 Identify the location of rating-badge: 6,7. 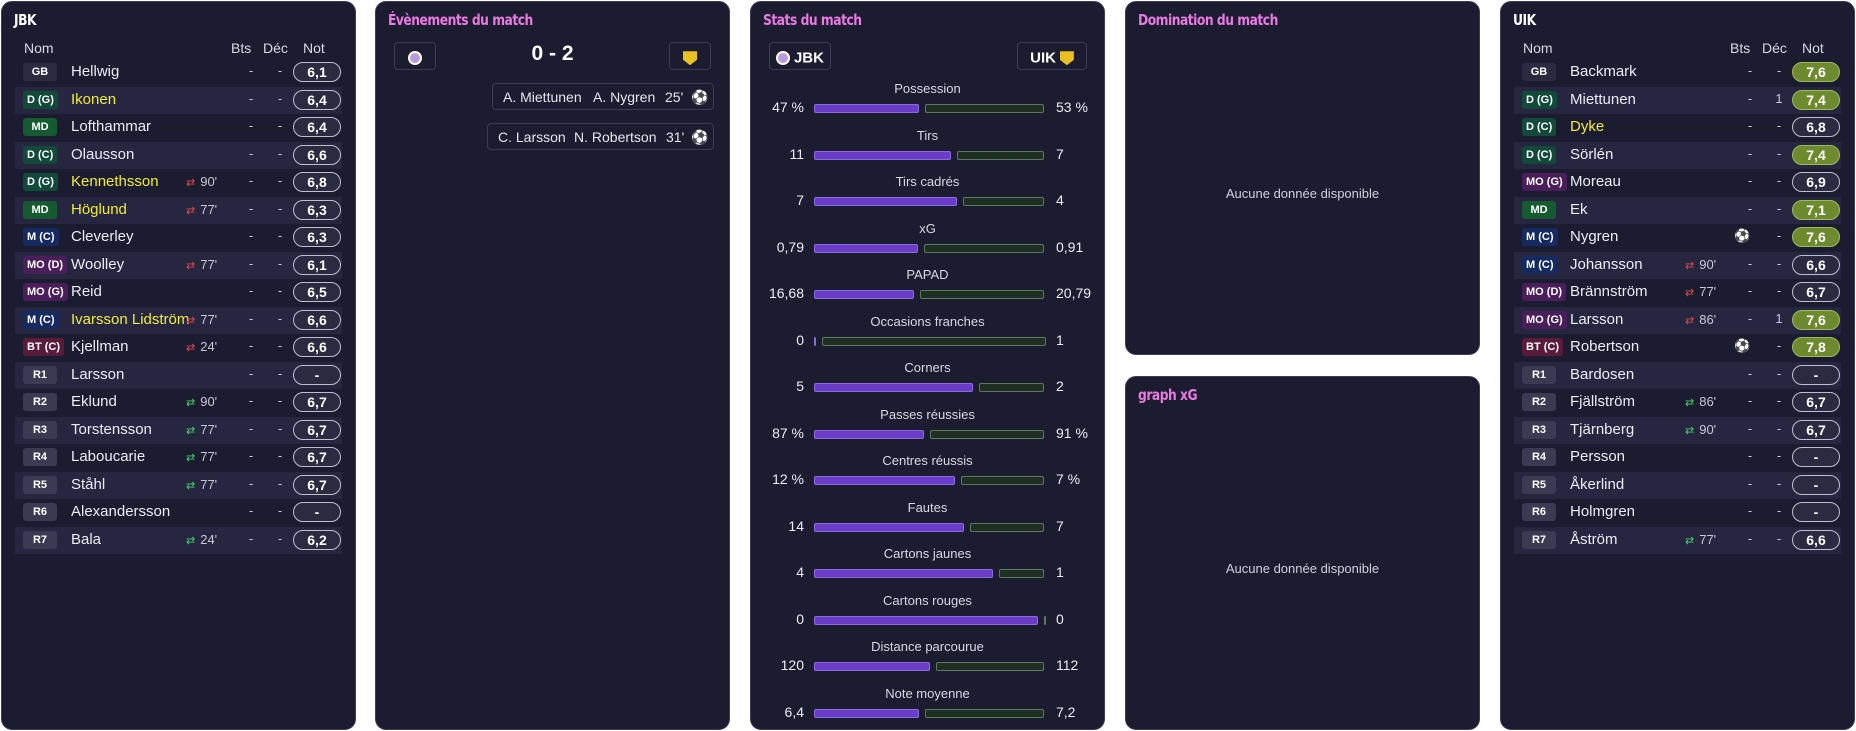
(1816, 429).